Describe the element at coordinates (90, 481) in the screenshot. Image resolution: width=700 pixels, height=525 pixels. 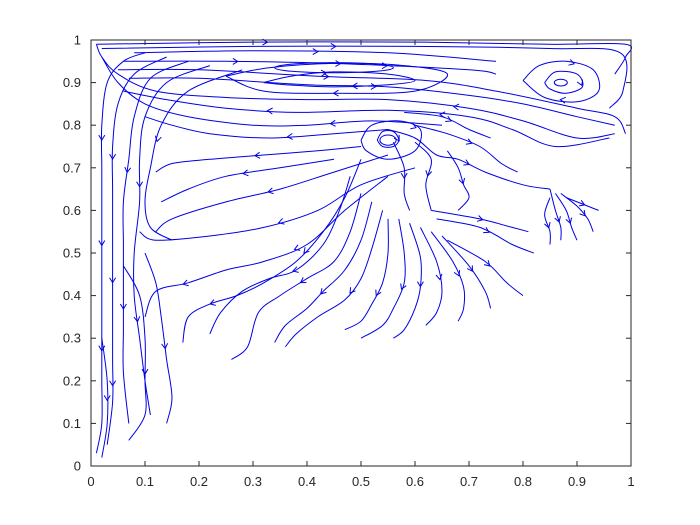
I see `x-tick-label-0: 0` at that location.